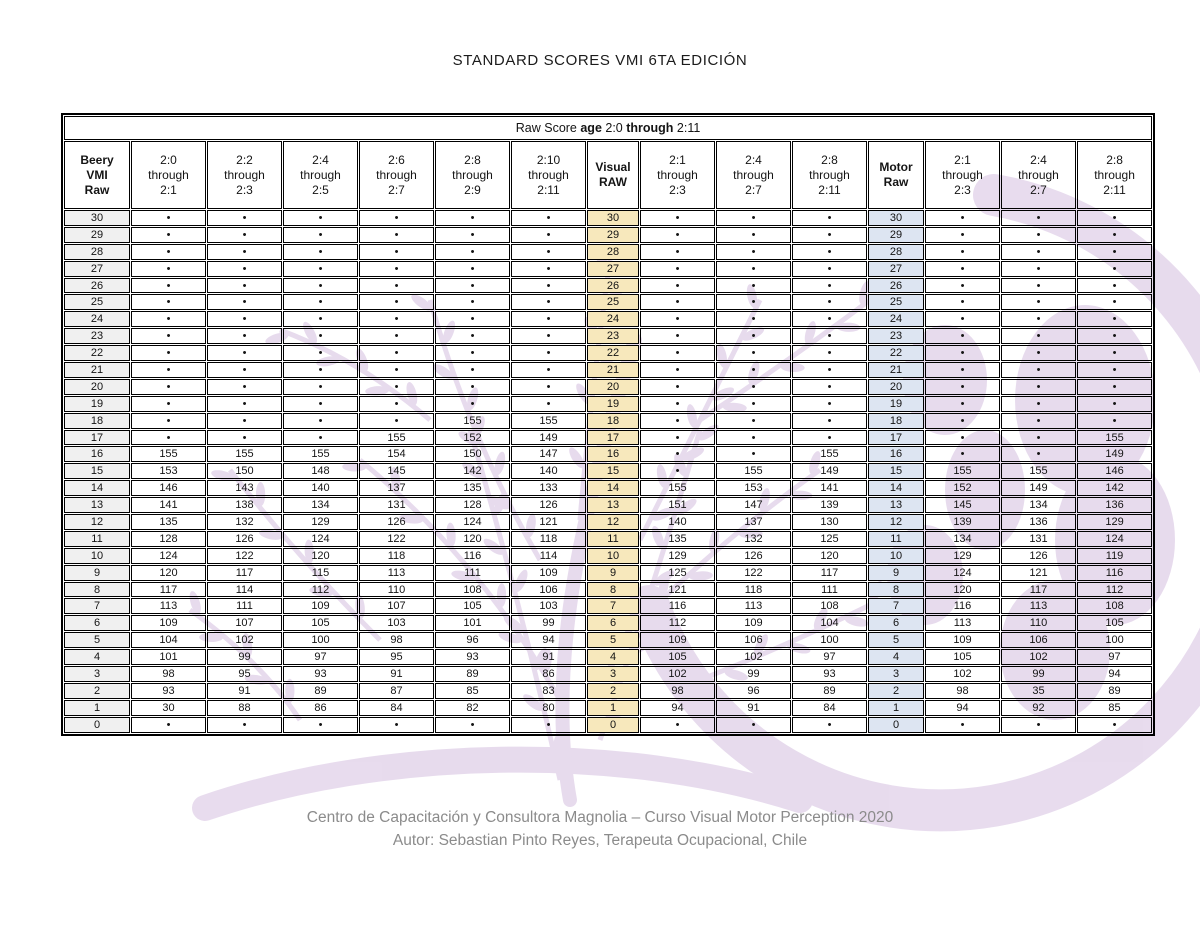 The width and height of the screenshot is (1200, 927). What do you see at coordinates (97, 302) in the screenshot?
I see `beery-raw-label-cell: 25` at bounding box center [97, 302].